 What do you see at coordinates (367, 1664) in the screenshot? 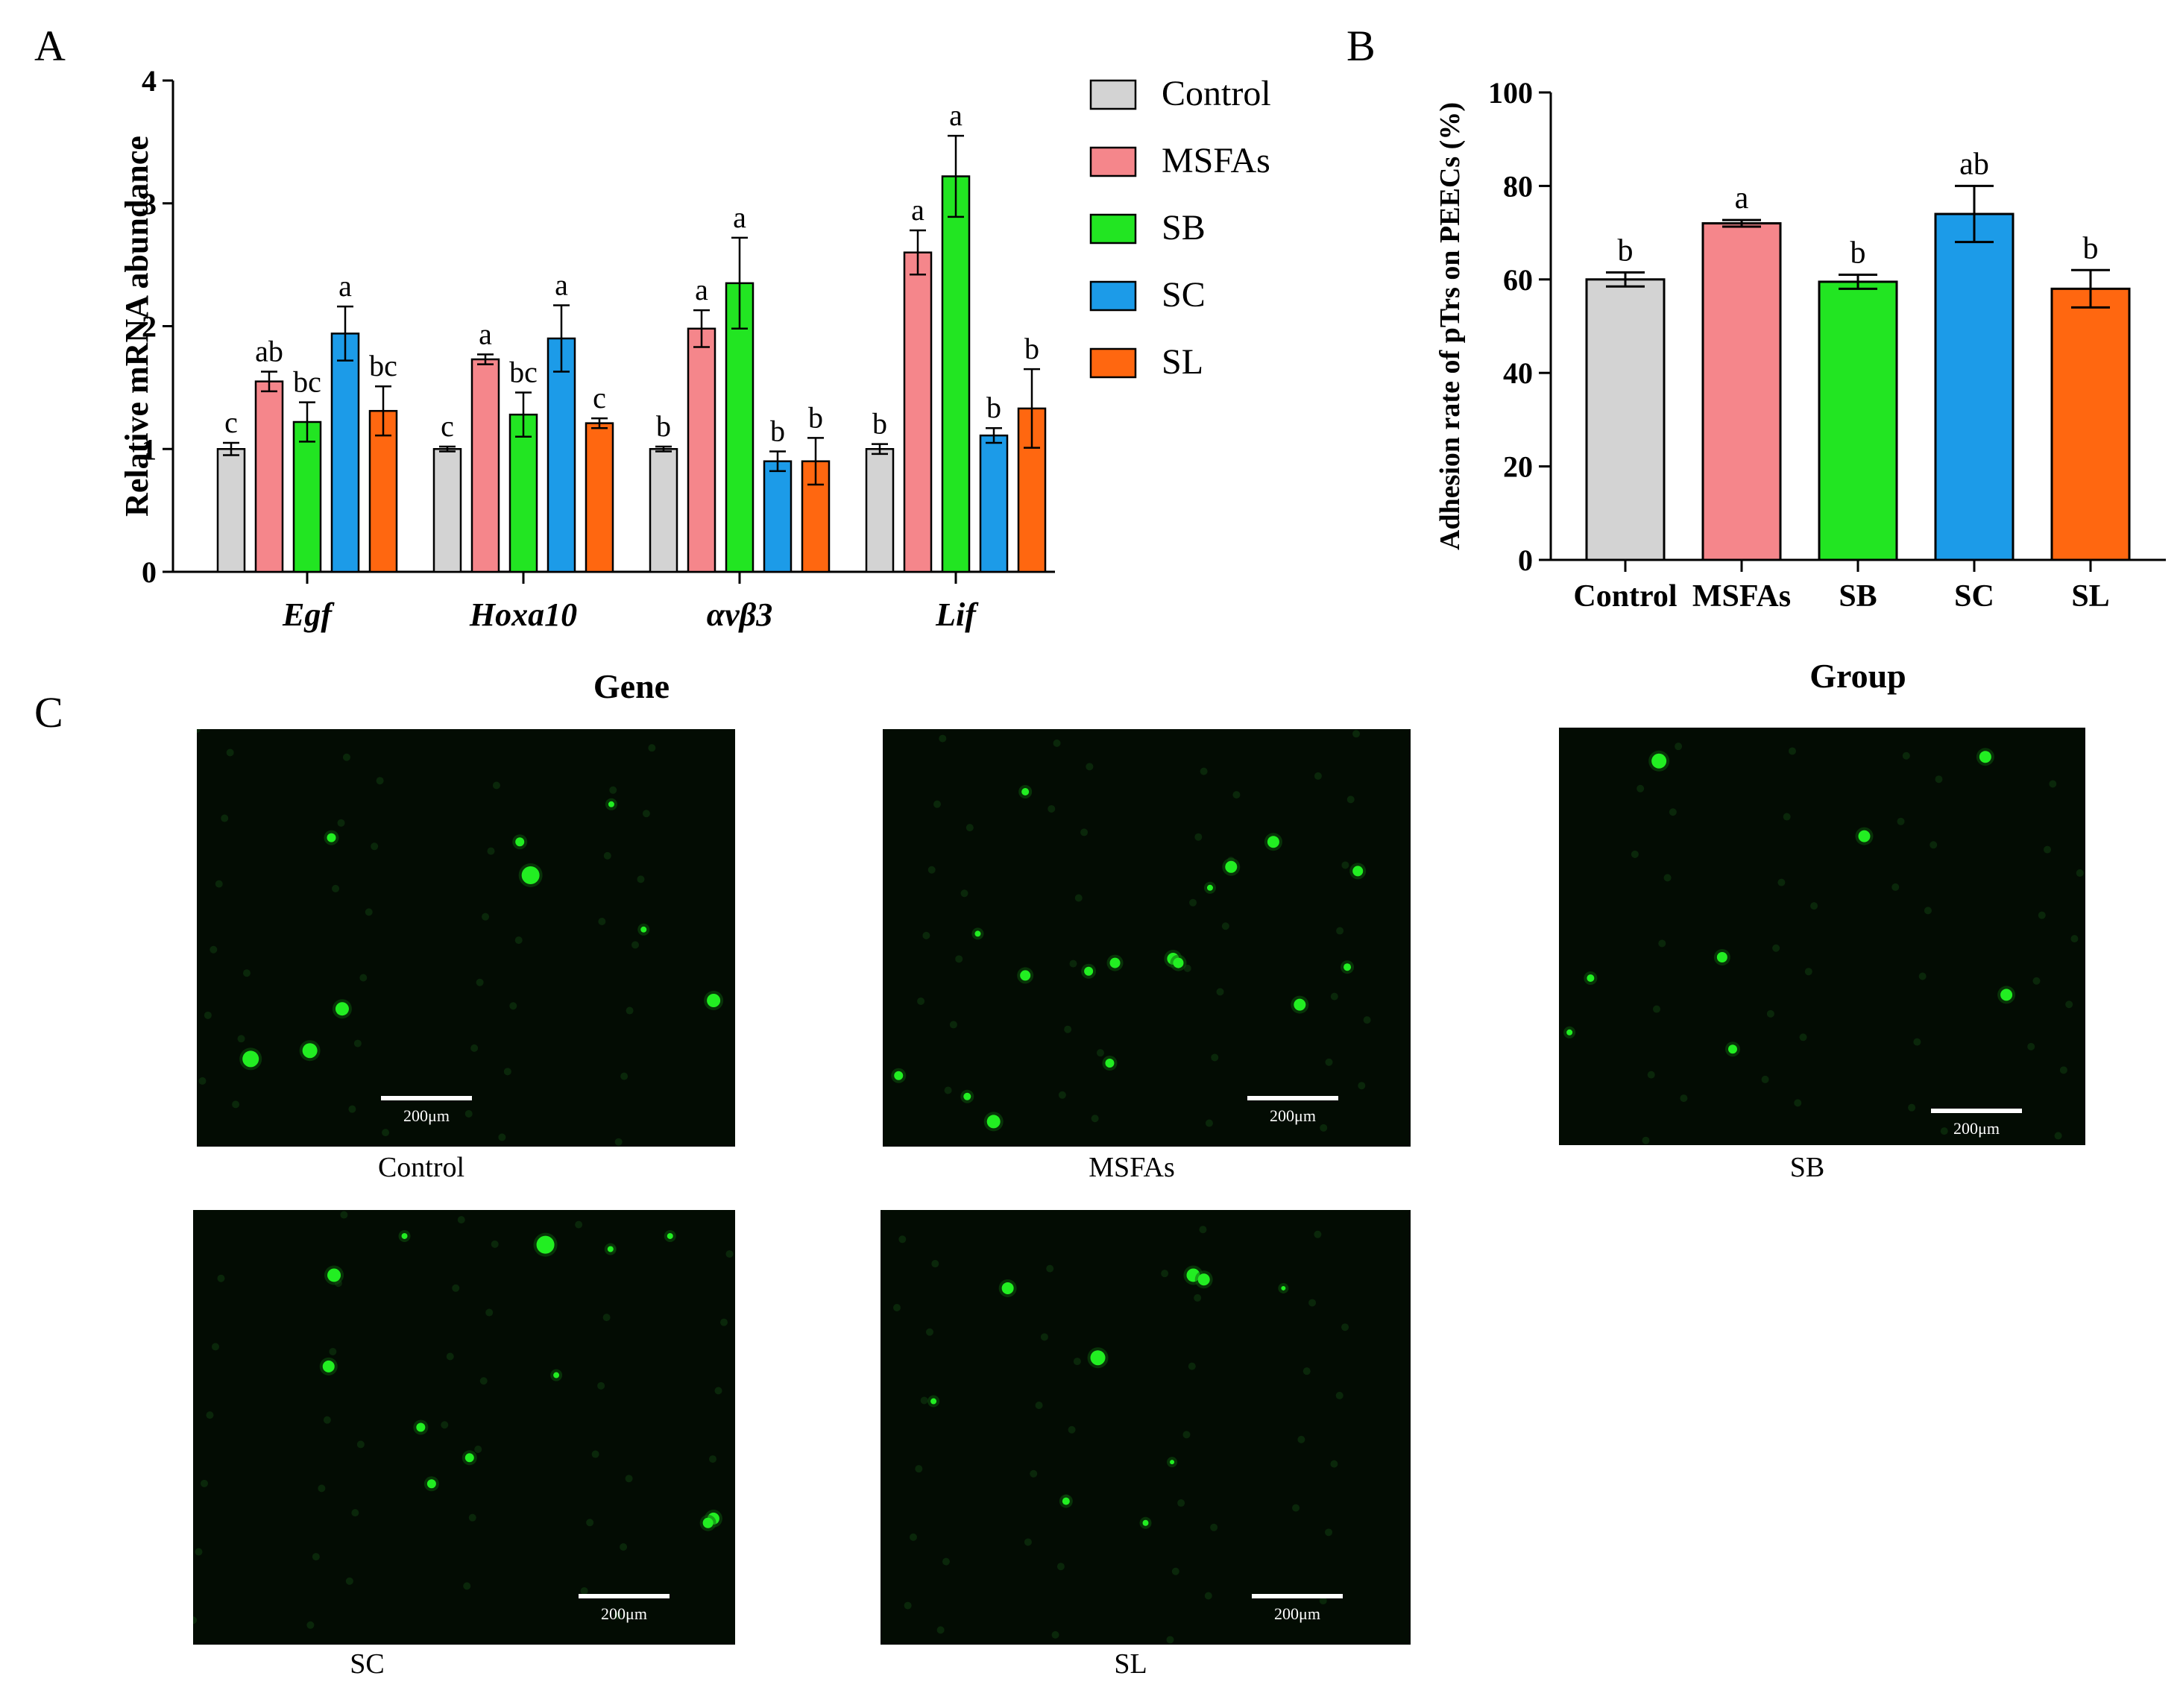
I see `micrograph-caption: SC` at bounding box center [367, 1664].